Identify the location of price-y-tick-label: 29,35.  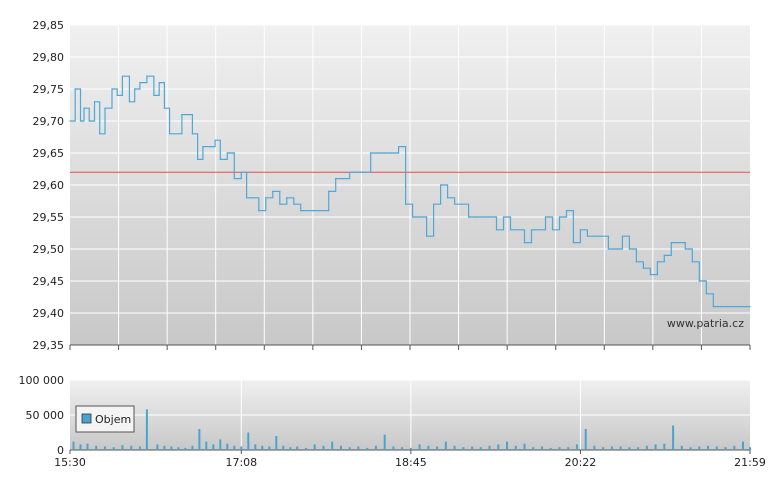
(49, 345).